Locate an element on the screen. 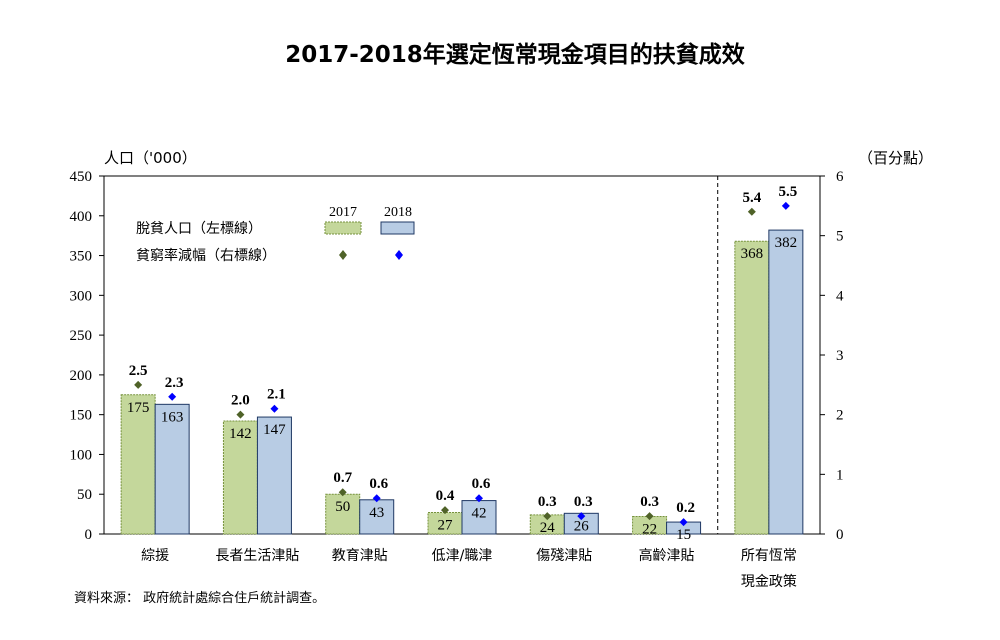 This screenshot has height=640, width=1000. bar-value-label-2017-3: 27 is located at coordinates (446, 526).